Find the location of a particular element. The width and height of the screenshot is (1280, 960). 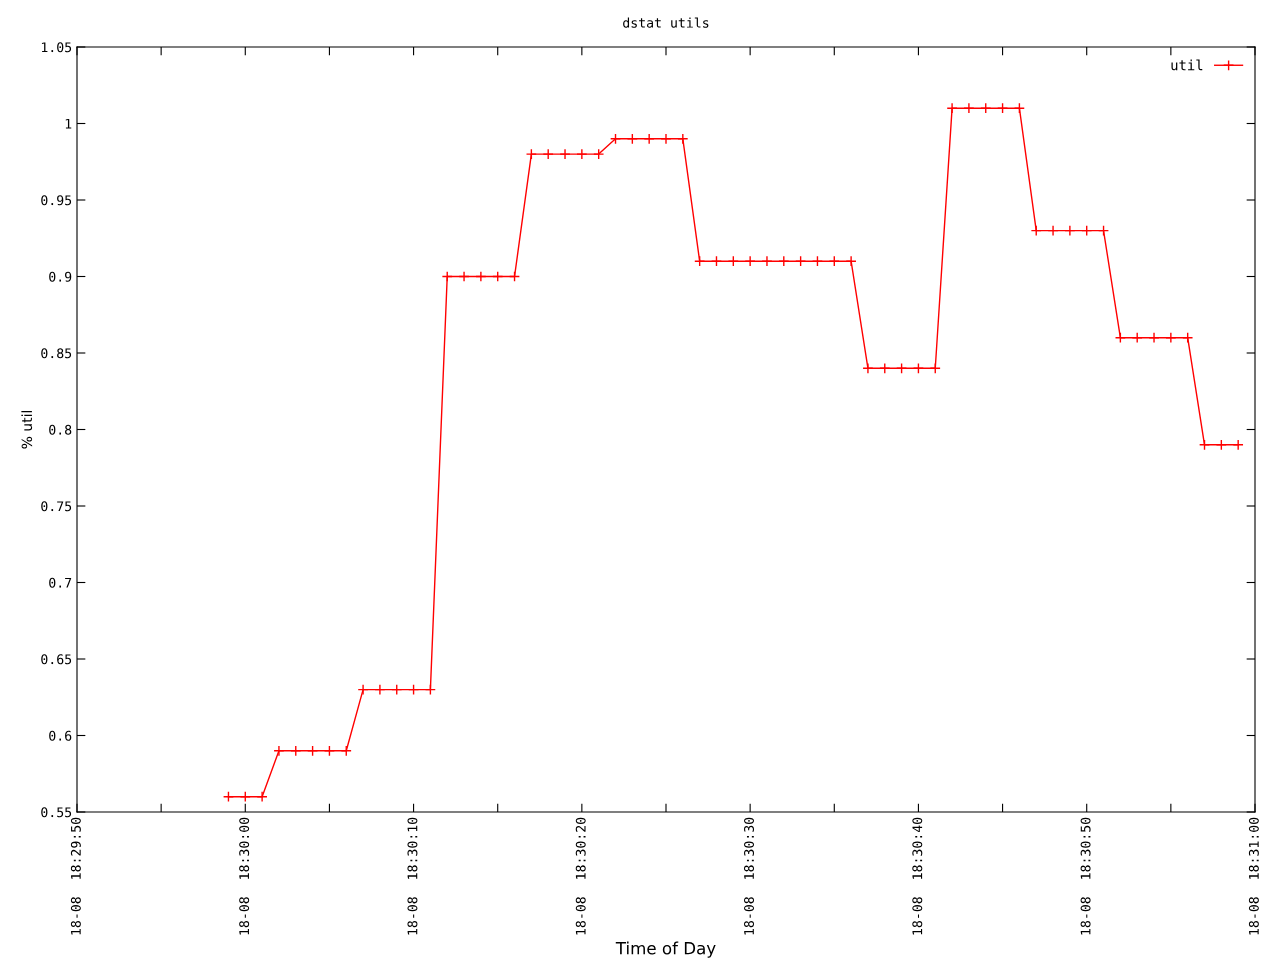

x-tick-label: 18-08 18:30:30 is located at coordinates (749, 876).